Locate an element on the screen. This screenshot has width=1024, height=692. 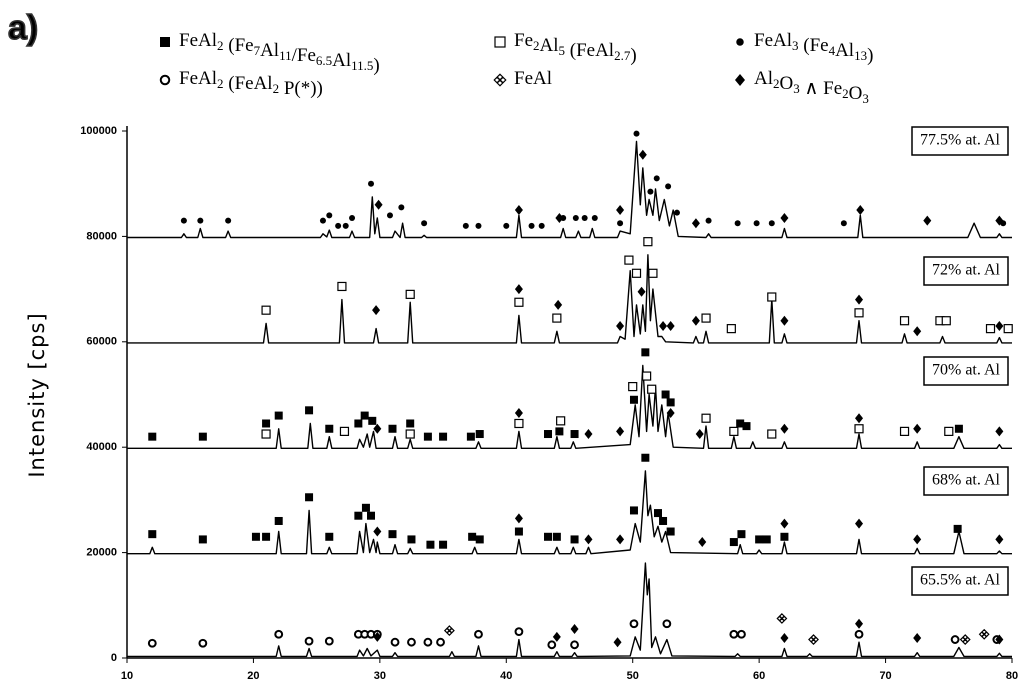
x-tick-label: 60 is located at coordinates (759, 676).